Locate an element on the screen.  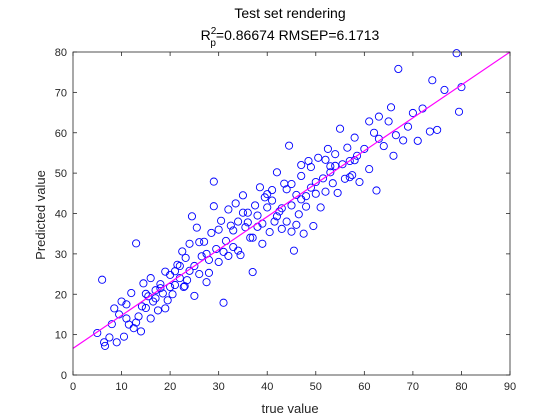
x-tick-label: 50 is located at coordinates (316, 387).